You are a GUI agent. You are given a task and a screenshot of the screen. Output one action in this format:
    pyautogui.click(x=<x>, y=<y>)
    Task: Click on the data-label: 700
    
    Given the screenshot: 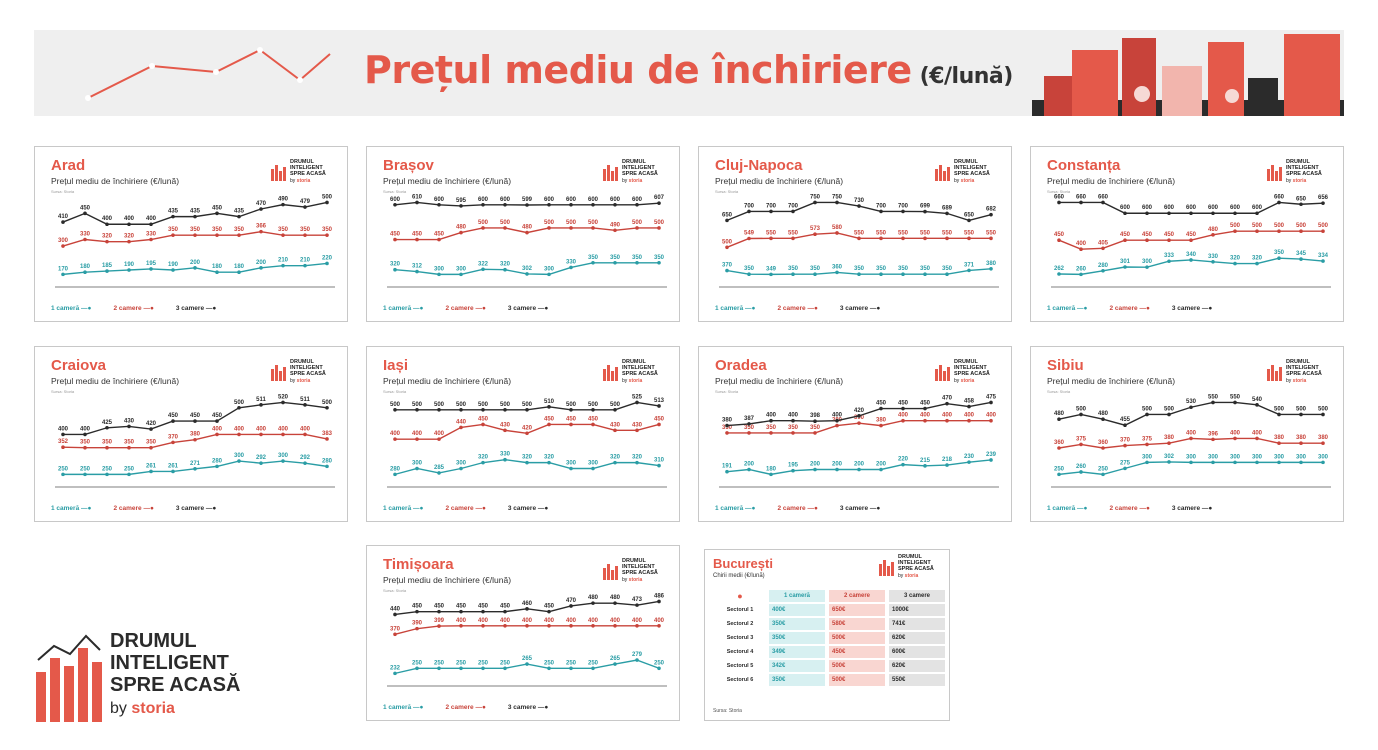 What is the action you would take?
    pyautogui.click(x=749, y=206)
    